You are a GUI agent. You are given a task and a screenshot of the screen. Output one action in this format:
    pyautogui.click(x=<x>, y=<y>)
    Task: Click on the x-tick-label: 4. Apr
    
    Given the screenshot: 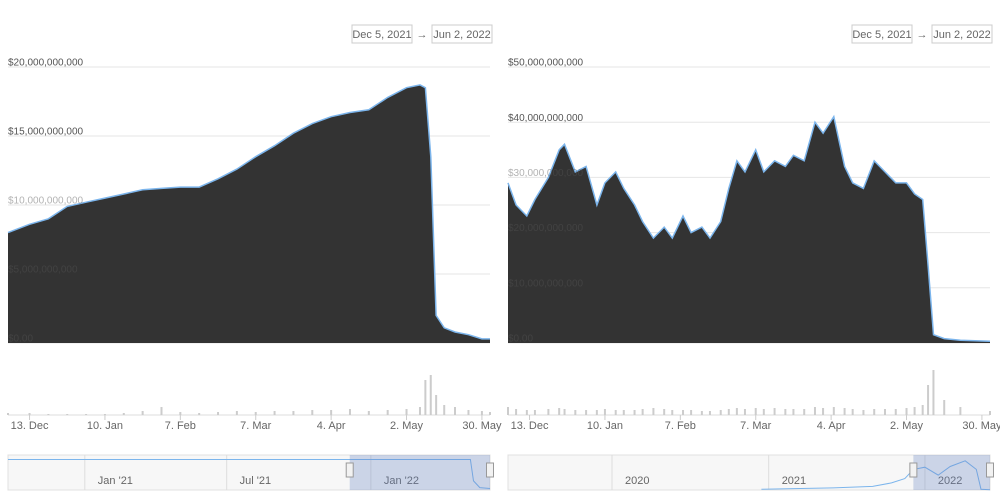 What is the action you would take?
    pyautogui.click(x=831, y=426)
    